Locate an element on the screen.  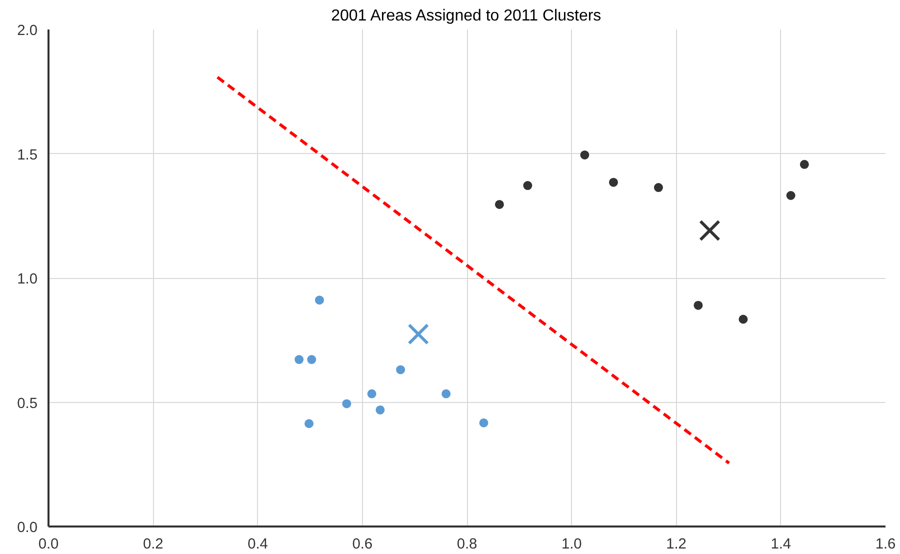
x-tick-label: 0.4 is located at coordinates (258, 544).